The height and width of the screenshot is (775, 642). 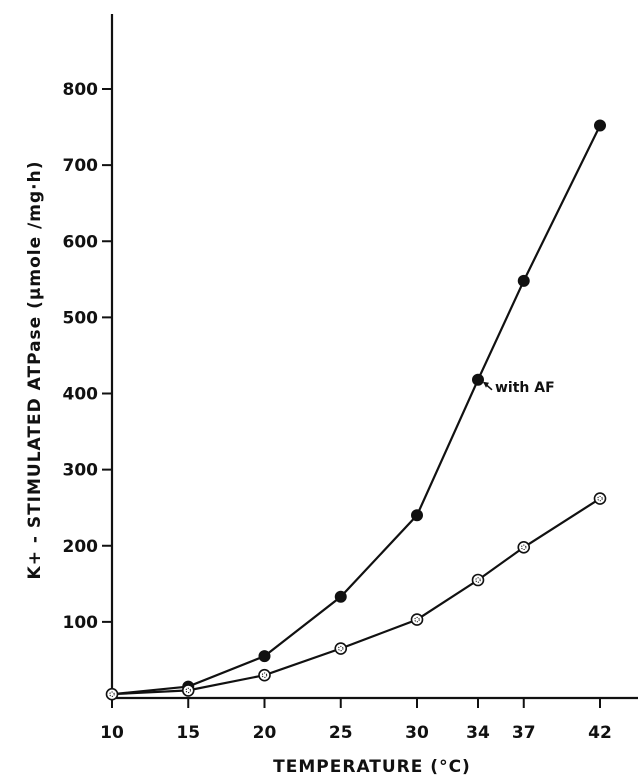 What do you see at coordinates (81, 395) in the screenshot?
I see `y-tick-label: 400` at bounding box center [81, 395].